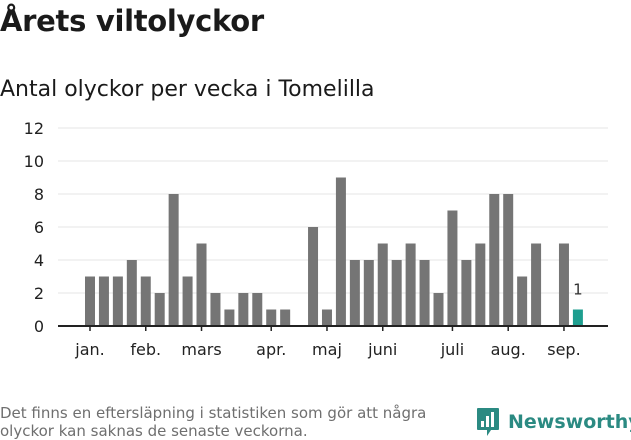 This screenshot has height=440, width=631. What do you see at coordinates (39, 260) in the screenshot?
I see `y-tick-label: 4` at bounding box center [39, 260].